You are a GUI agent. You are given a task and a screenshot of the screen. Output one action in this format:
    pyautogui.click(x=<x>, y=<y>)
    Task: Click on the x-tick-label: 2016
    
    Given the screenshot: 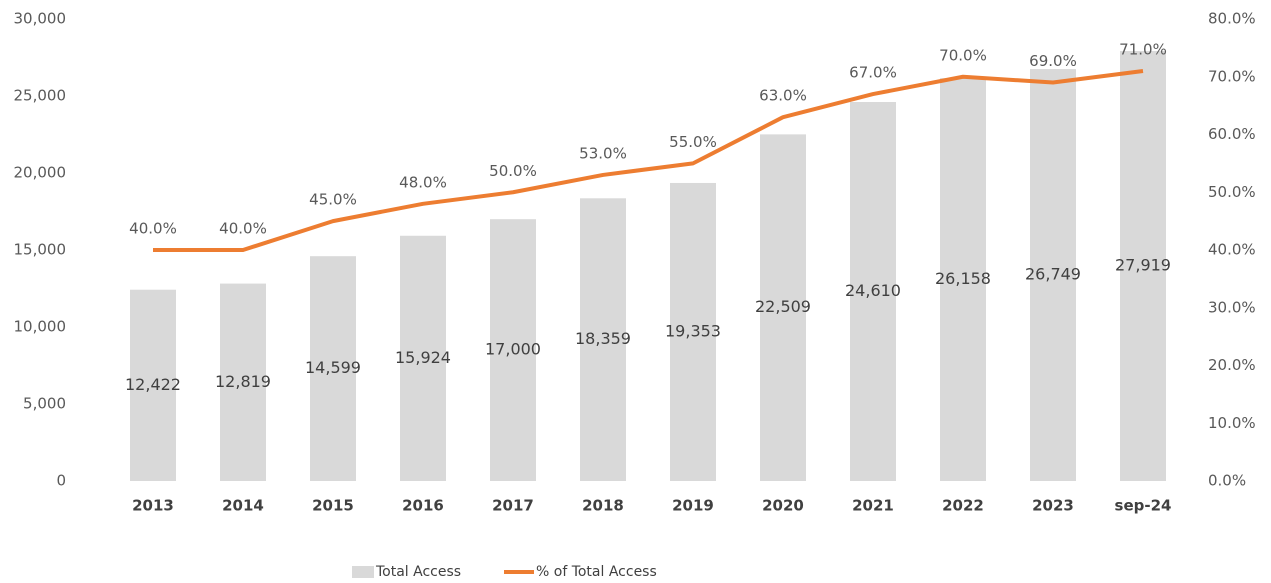 What is the action you would take?
    pyautogui.click(x=423, y=506)
    